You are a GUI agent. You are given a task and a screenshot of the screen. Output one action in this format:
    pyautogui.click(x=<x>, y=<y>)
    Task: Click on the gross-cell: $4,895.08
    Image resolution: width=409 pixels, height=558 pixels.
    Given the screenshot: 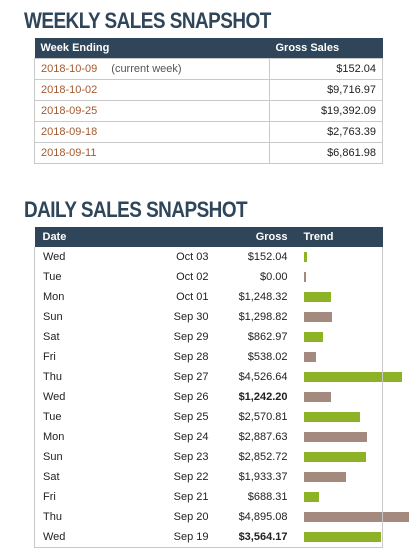 What is the action you would take?
    pyautogui.click(x=263, y=517)
    